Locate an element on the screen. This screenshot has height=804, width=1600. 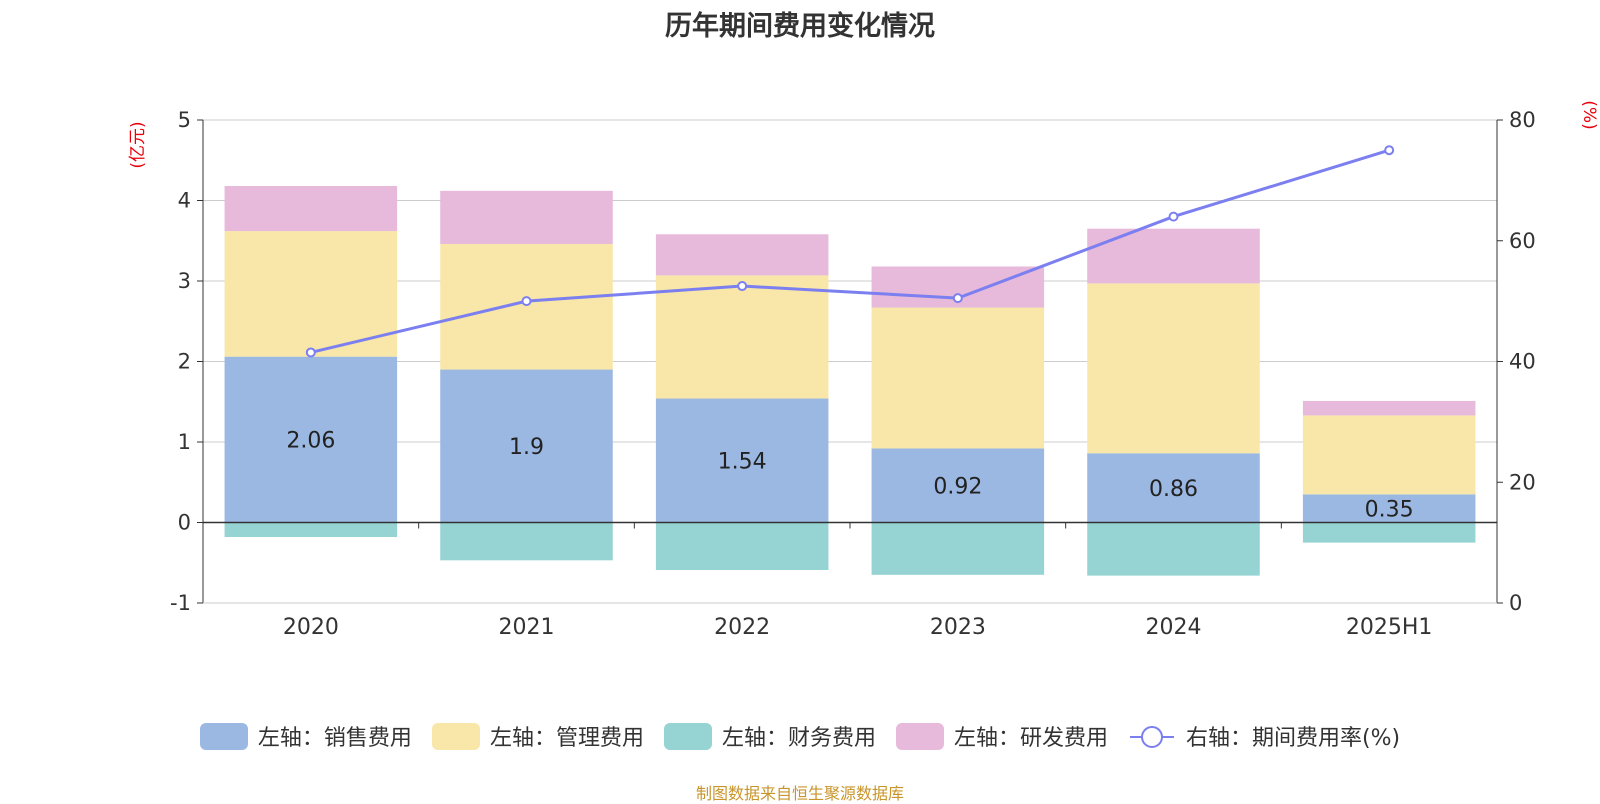
x-axis-category-label: 2025H1 is located at coordinates (1389, 627).